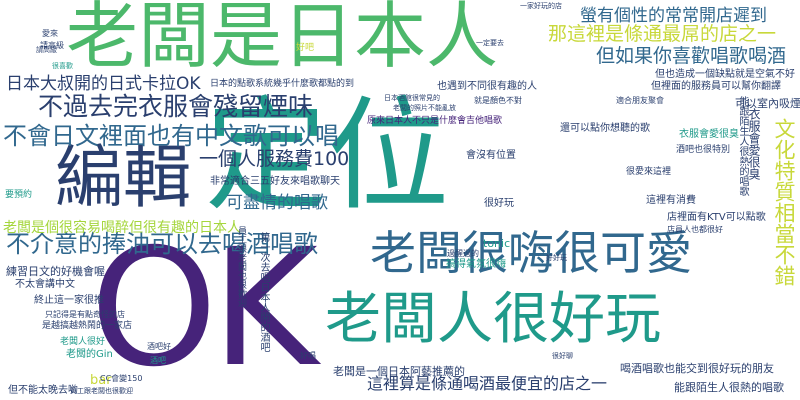 This screenshot has width=800, height=400. What do you see at coordinates (562, 356) in the screenshot?
I see `word: 很好聊` at bounding box center [562, 356].